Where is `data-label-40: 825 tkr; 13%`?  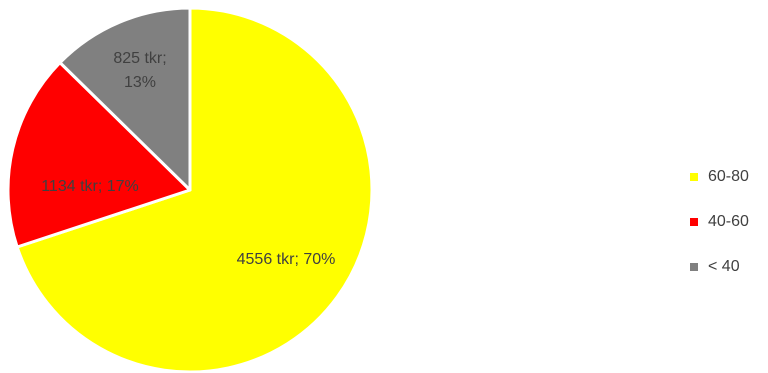
data-label-40: 825 tkr; 13% is located at coordinates (139, 70).